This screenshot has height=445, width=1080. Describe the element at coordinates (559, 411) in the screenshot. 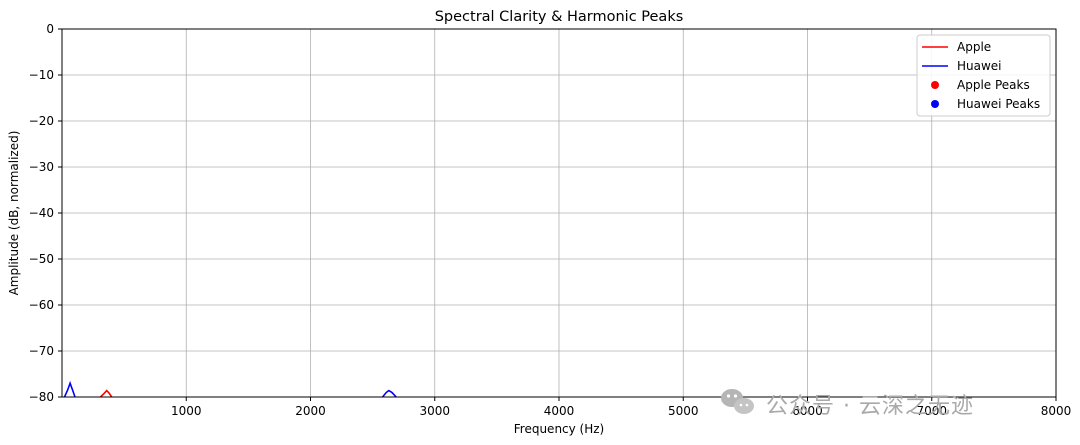

I see `x-tick-label: 4000` at that location.